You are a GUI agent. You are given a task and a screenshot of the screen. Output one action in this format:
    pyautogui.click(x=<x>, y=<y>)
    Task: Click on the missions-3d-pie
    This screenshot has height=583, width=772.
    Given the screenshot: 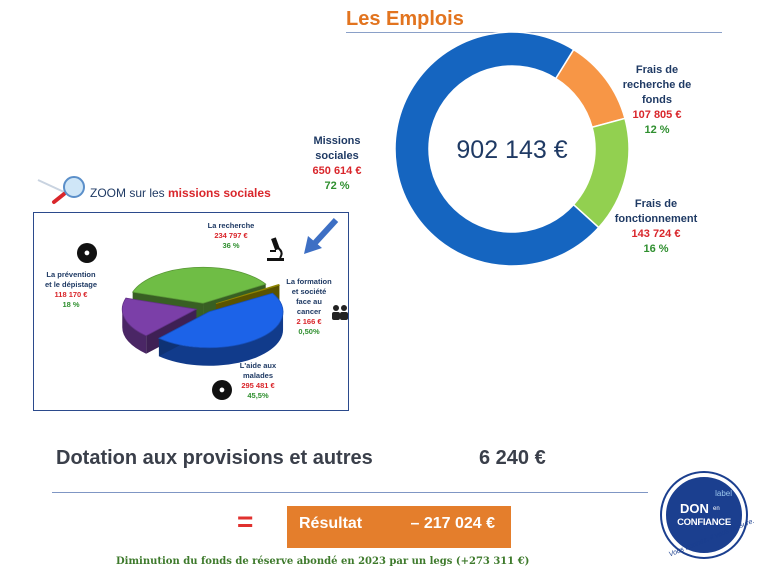 What is the action you would take?
    pyautogui.click(x=202, y=316)
    